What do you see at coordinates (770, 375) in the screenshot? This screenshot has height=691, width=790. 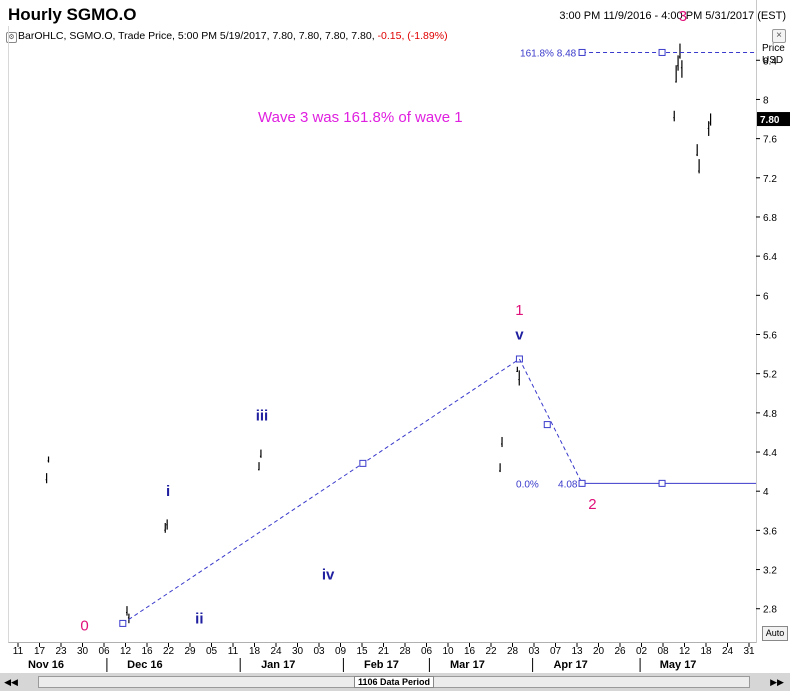 I see `y-tick-label: 5.2` at bounding box center [770, 375].